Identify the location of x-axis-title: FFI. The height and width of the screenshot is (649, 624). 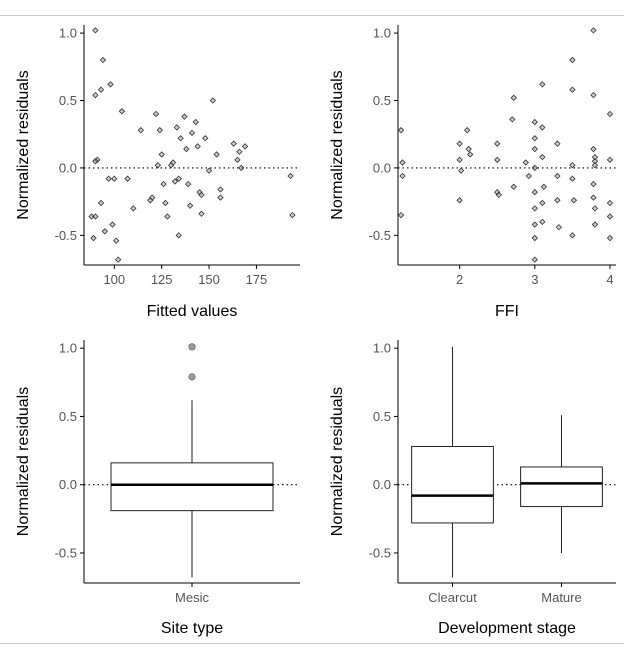
(507, 311).